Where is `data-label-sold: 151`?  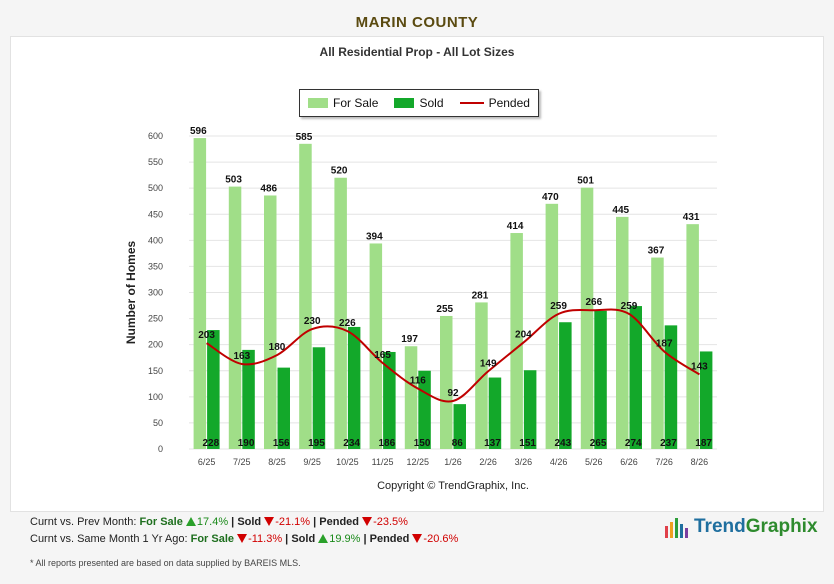 data-label-sold: 151 is located at coordinates (527, 443).